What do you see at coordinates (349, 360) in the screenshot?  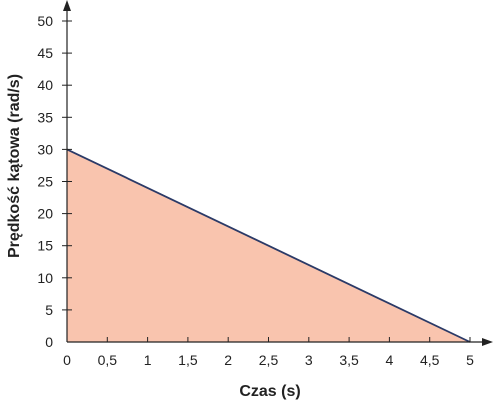 I see `x-tick-label: 3,5` at bounding box center [349, 360].